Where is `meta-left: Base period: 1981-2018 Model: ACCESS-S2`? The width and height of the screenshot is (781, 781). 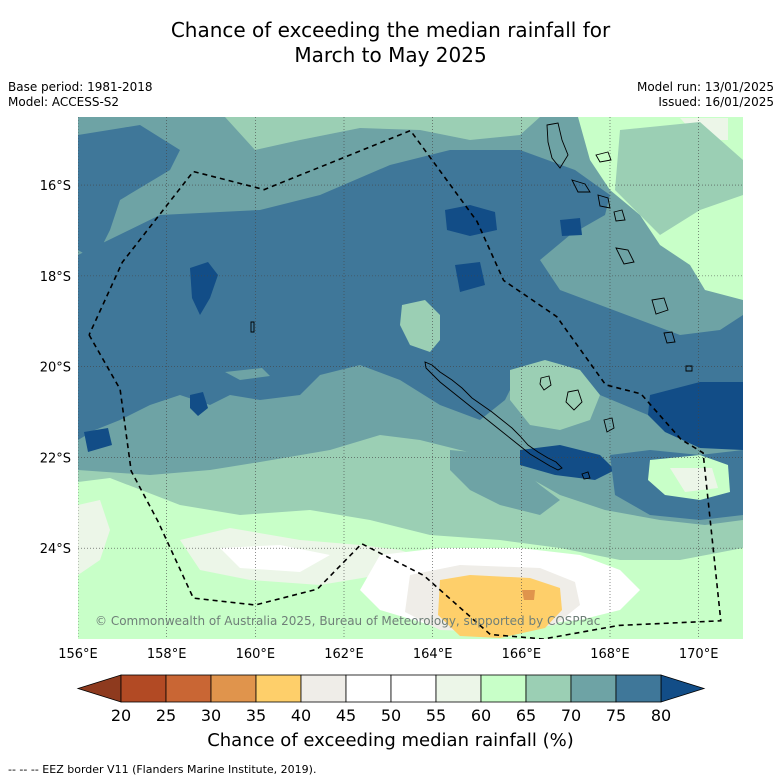
meta-left: Base period: 1981-2018 Model: ACCESS-S2 is located at coordinates (80, 95).